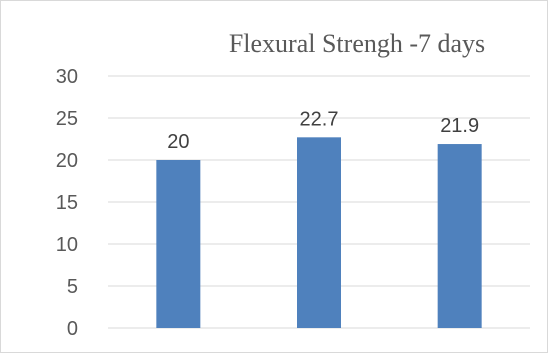  I want to click on y-tick-label: 10, so click(67, 245).